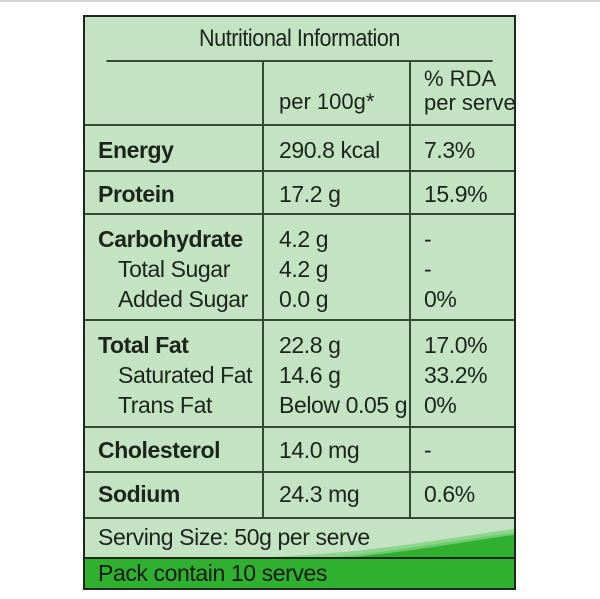  What do you see at coordinates (299, 472) in the screenshot?
I see `row-divider-cholesterol` at bounding box center [299, 472].